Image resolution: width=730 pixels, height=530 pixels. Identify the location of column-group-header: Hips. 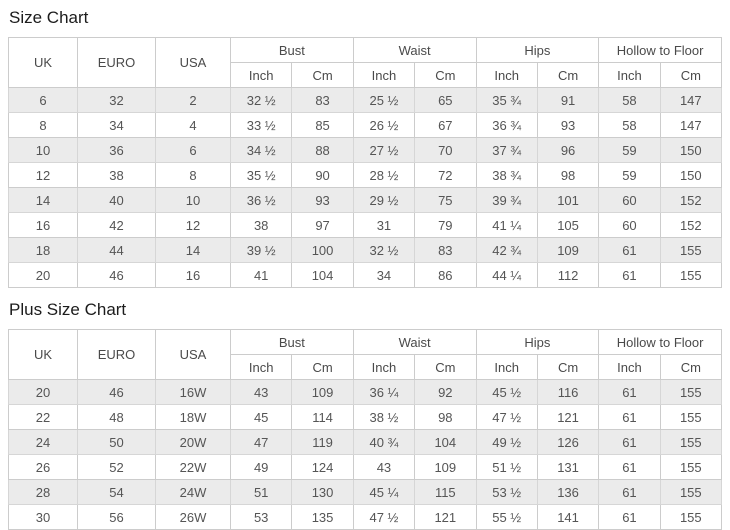
(537, 50).